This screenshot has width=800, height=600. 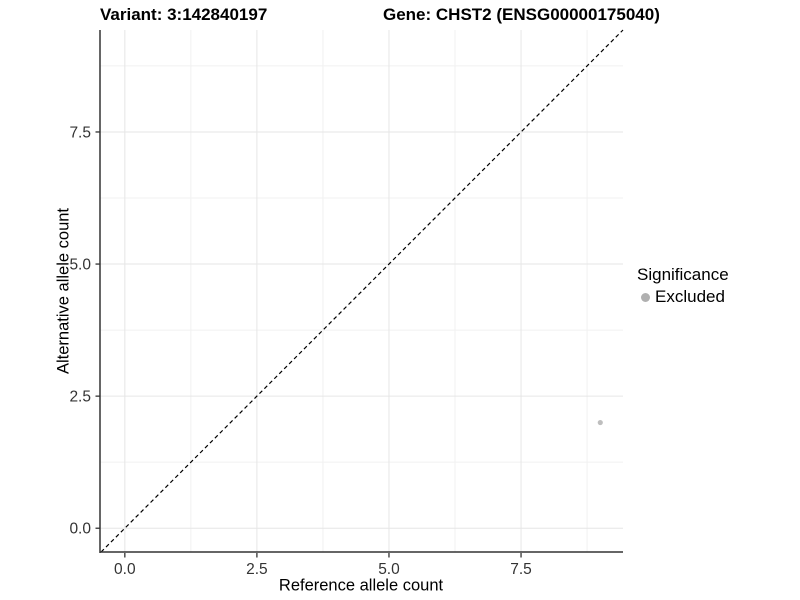 What do you see at coordinates (645, 297) in the screenshot?
I see `legend-point-icon` at bounding box center [645, 297].